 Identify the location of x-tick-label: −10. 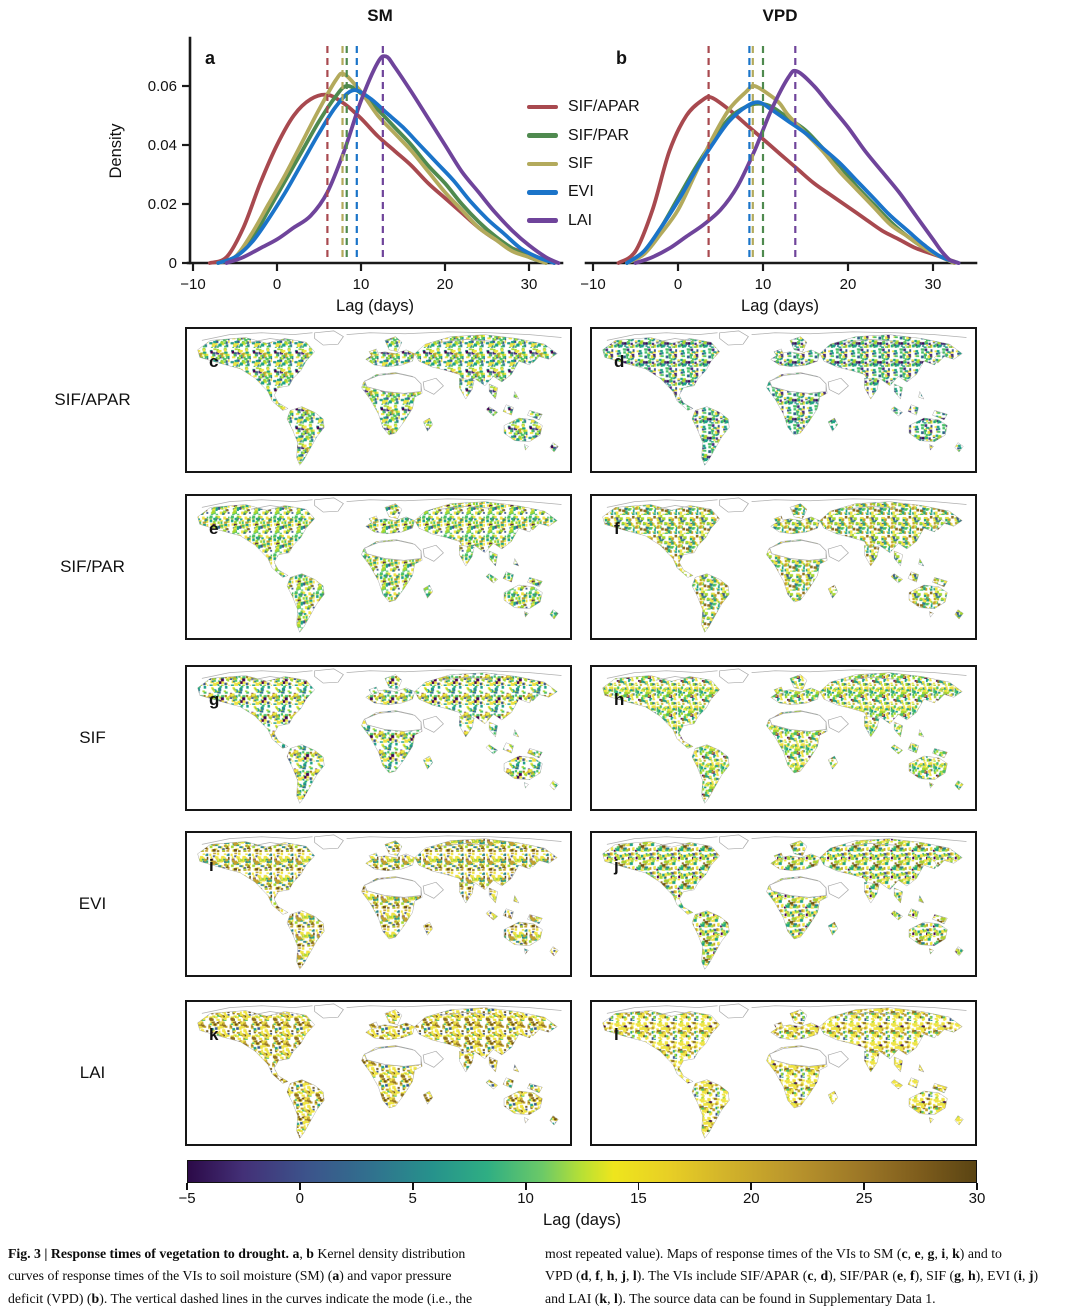
(592, 284).